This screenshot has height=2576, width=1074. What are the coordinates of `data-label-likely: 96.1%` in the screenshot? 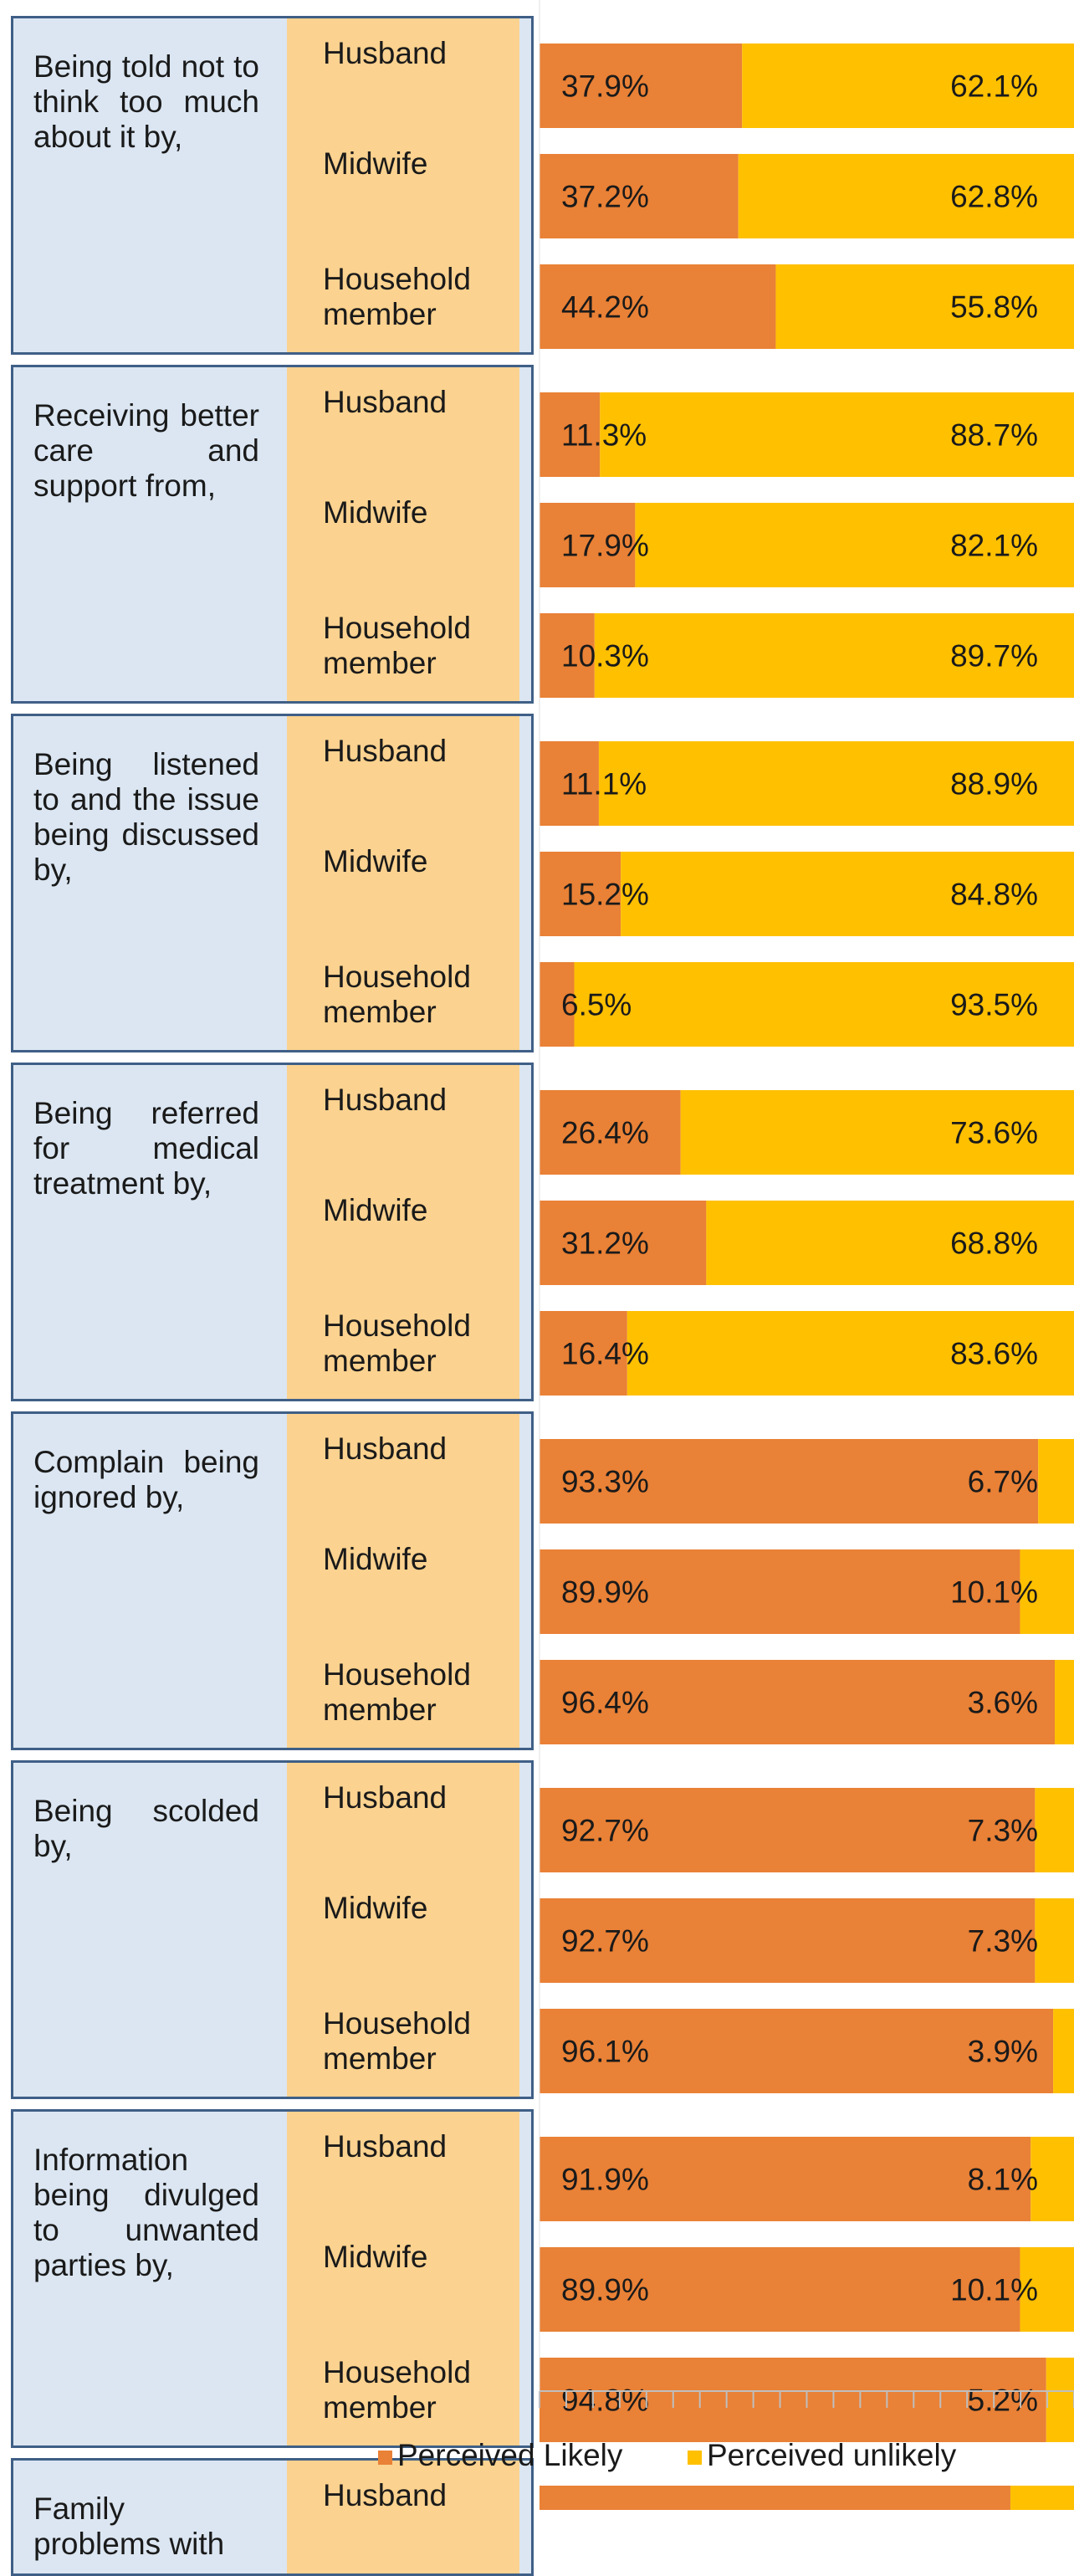 It's located at (605, 2052).